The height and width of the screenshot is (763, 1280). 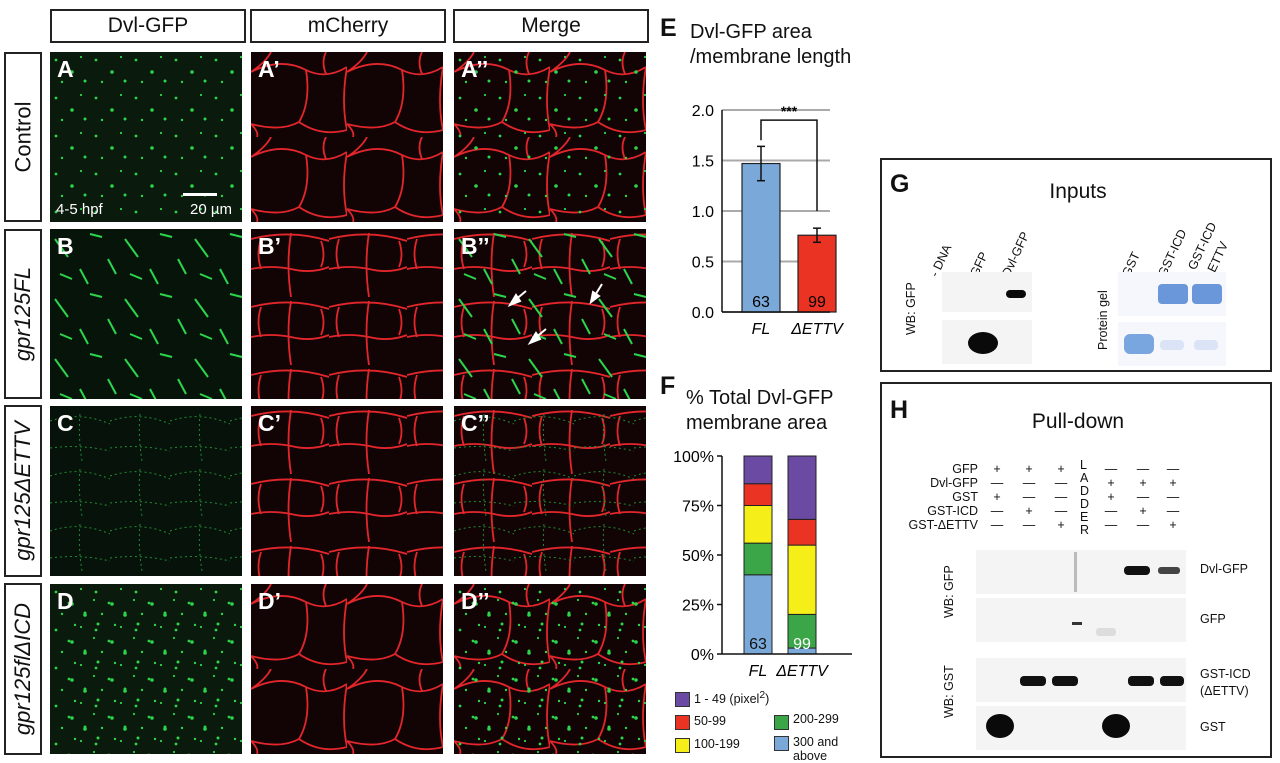 What do you see at coordinates (732, 698) in the screenshot?
I see `legend-label-1-49: 1 - 49 (pixel2)` at bounding box center [732, 698].